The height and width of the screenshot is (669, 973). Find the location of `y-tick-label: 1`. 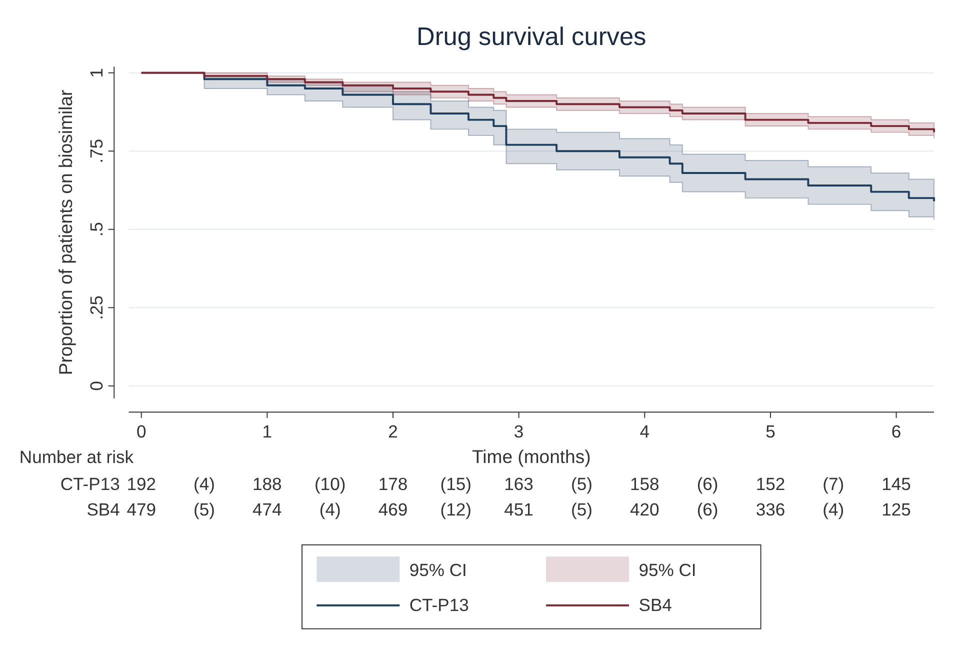

y-tick-label: 1 is located at coordinates (96, 73).